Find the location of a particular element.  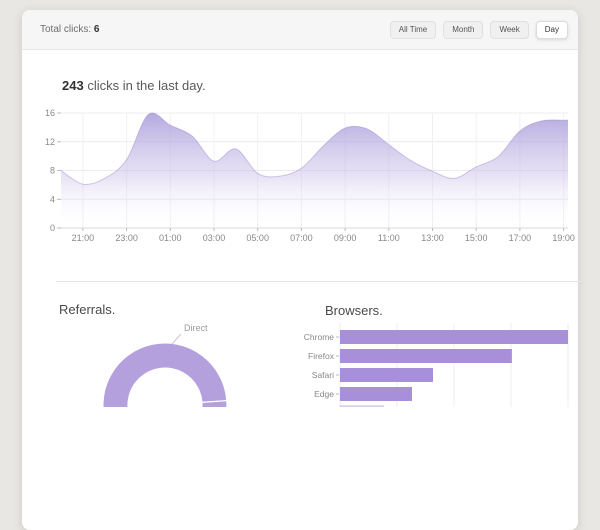

time-filter-group: All Time Month Week Day is located at coordinates (478, 29).